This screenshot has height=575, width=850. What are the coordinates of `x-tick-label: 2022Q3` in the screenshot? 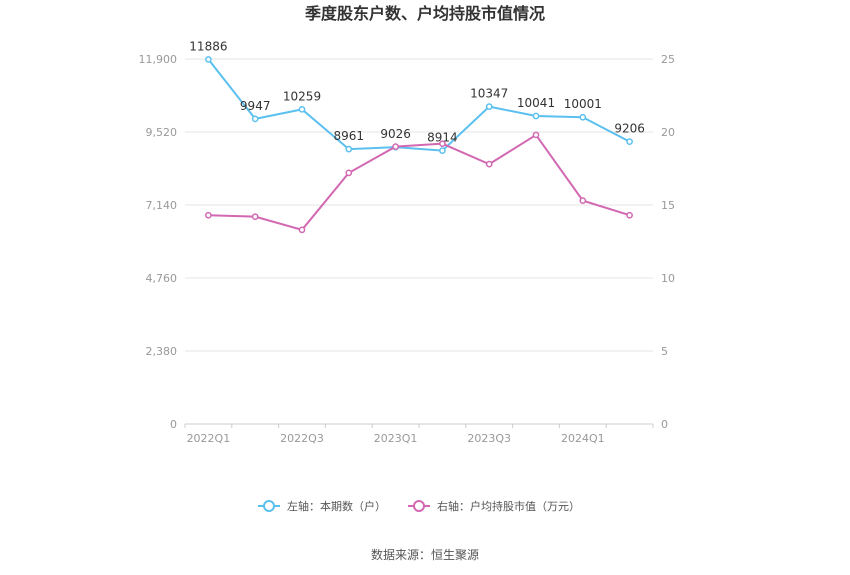 It's located at (302, 438).